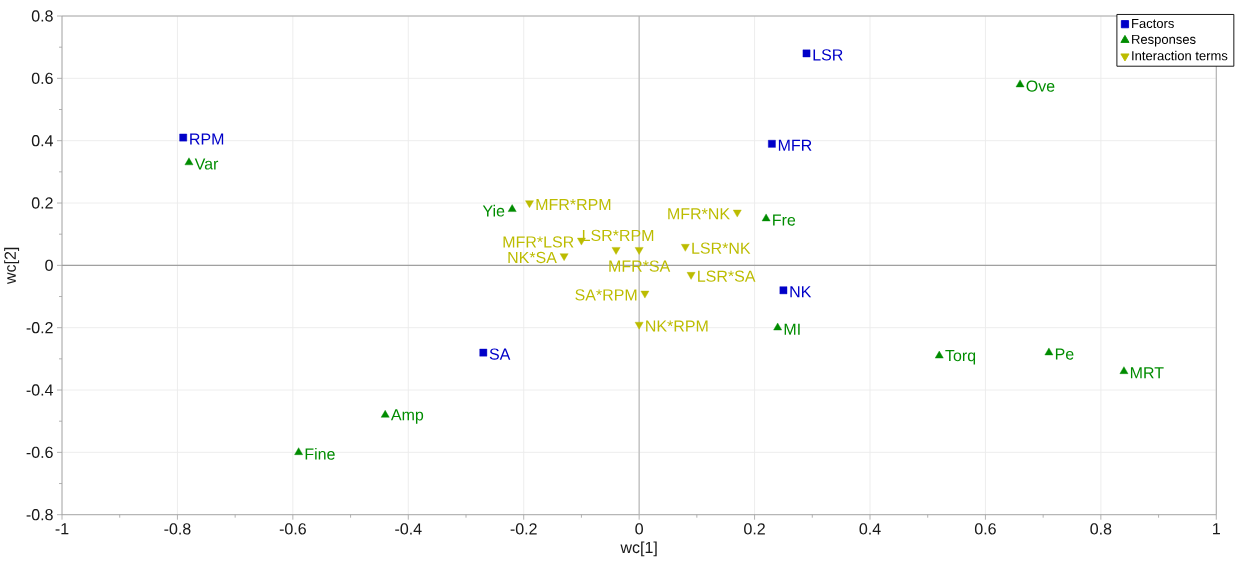  Describe the element at coordinates (573, 205) in the screenshot. I see `annotation: MFR*RPM` at that location.